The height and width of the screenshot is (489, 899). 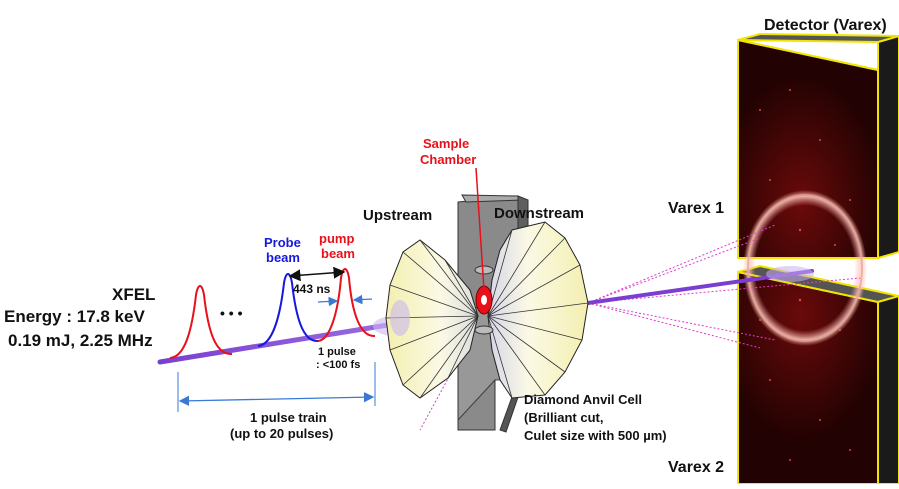 I want to click on detector-title: Detector (Varex), so click(x=825, y=25).